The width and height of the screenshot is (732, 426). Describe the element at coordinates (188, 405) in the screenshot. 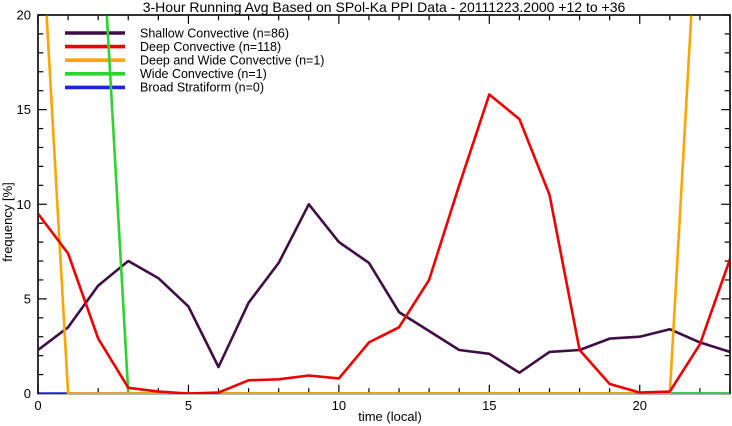

I see `x-tick-label: 5` at that location.